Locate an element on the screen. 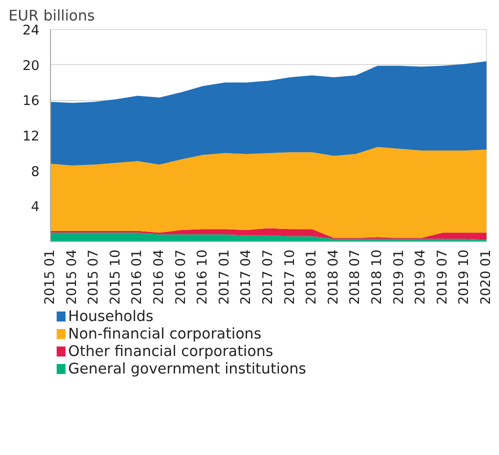  x-tick-label: 2016 04 is located at coordinates (159, 277).